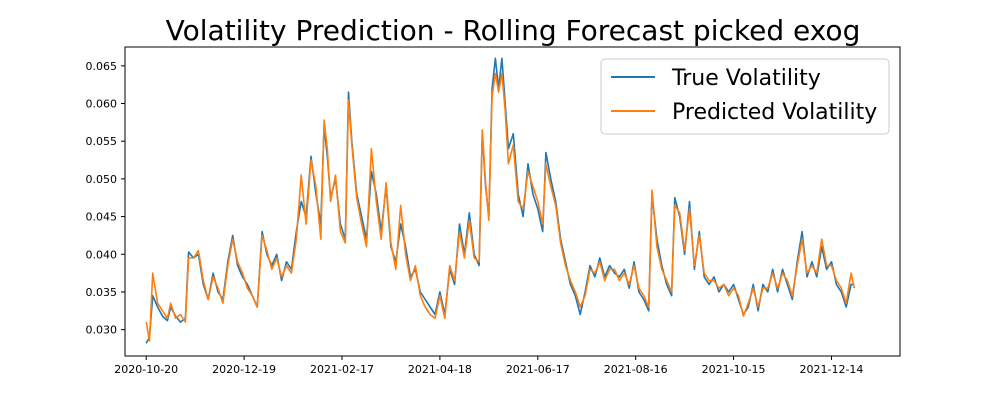 The image size is (1000, 400). What do you see at coordinates (102, 179) in the screenshot?
I see `y-tick-label: 0.050` at bounding box center [102, 179].